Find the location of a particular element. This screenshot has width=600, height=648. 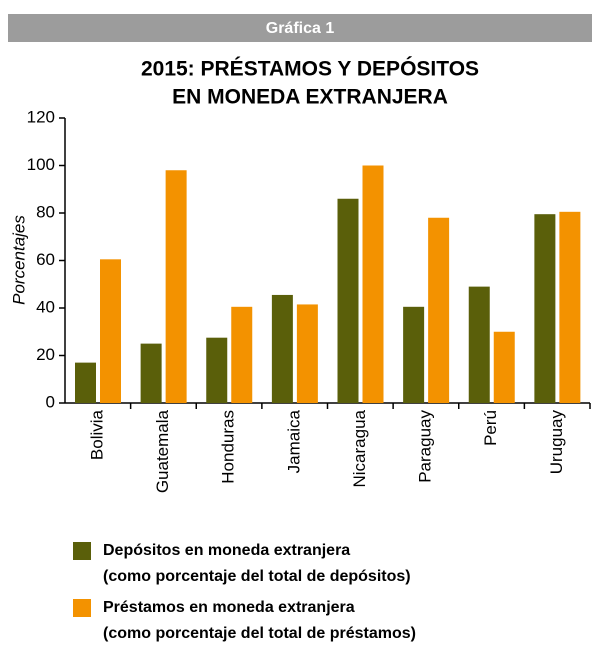

legend-description: (como porcentaje del total de préstamos) is located at coordinates (259, 633).